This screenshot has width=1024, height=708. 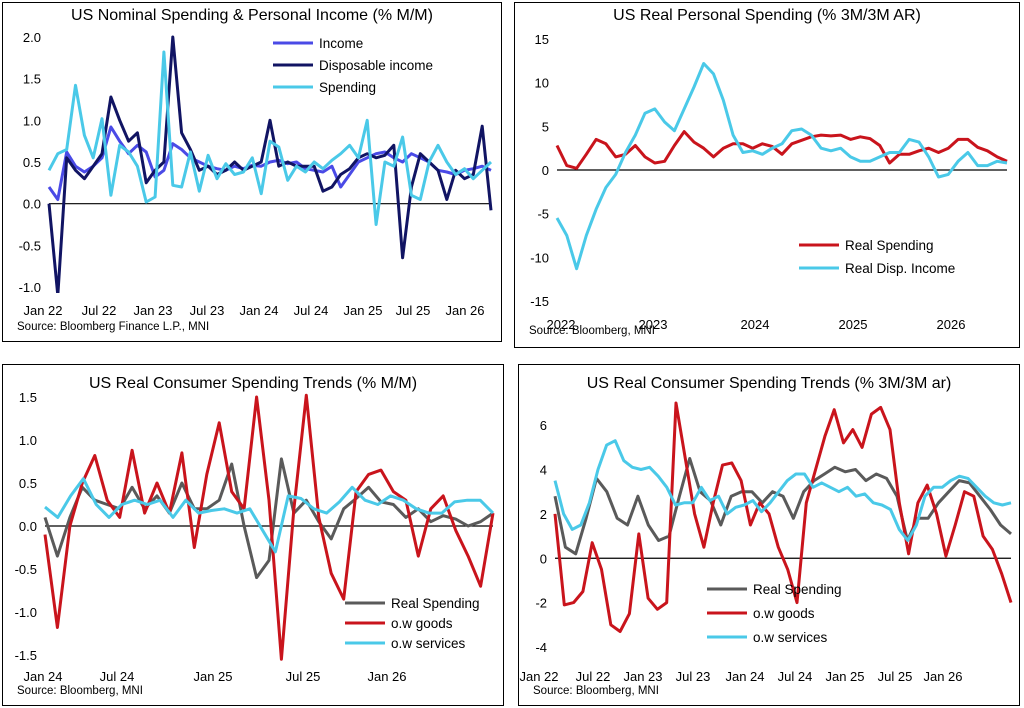 I want to click on y-tick-label: -1.5, so click(x=26, y=655).